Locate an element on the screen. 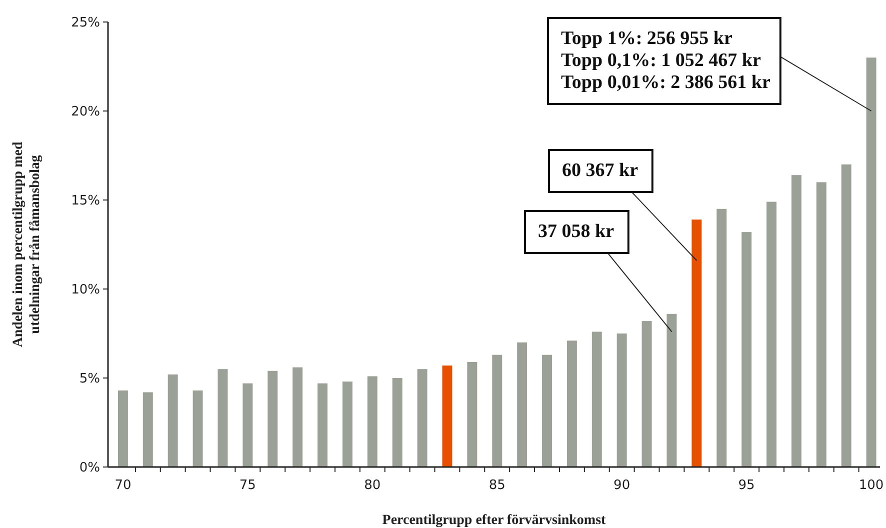  y-tick-label: 0% is located at coordinates (89, 468).